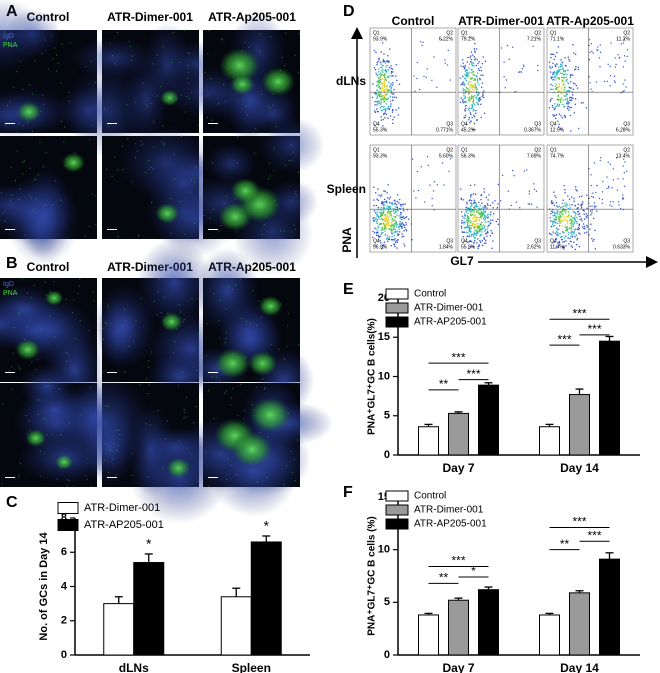 The height and width of the screenshot is (673, 660). I want to click on y-tick-label: 15, so click(384, 337).